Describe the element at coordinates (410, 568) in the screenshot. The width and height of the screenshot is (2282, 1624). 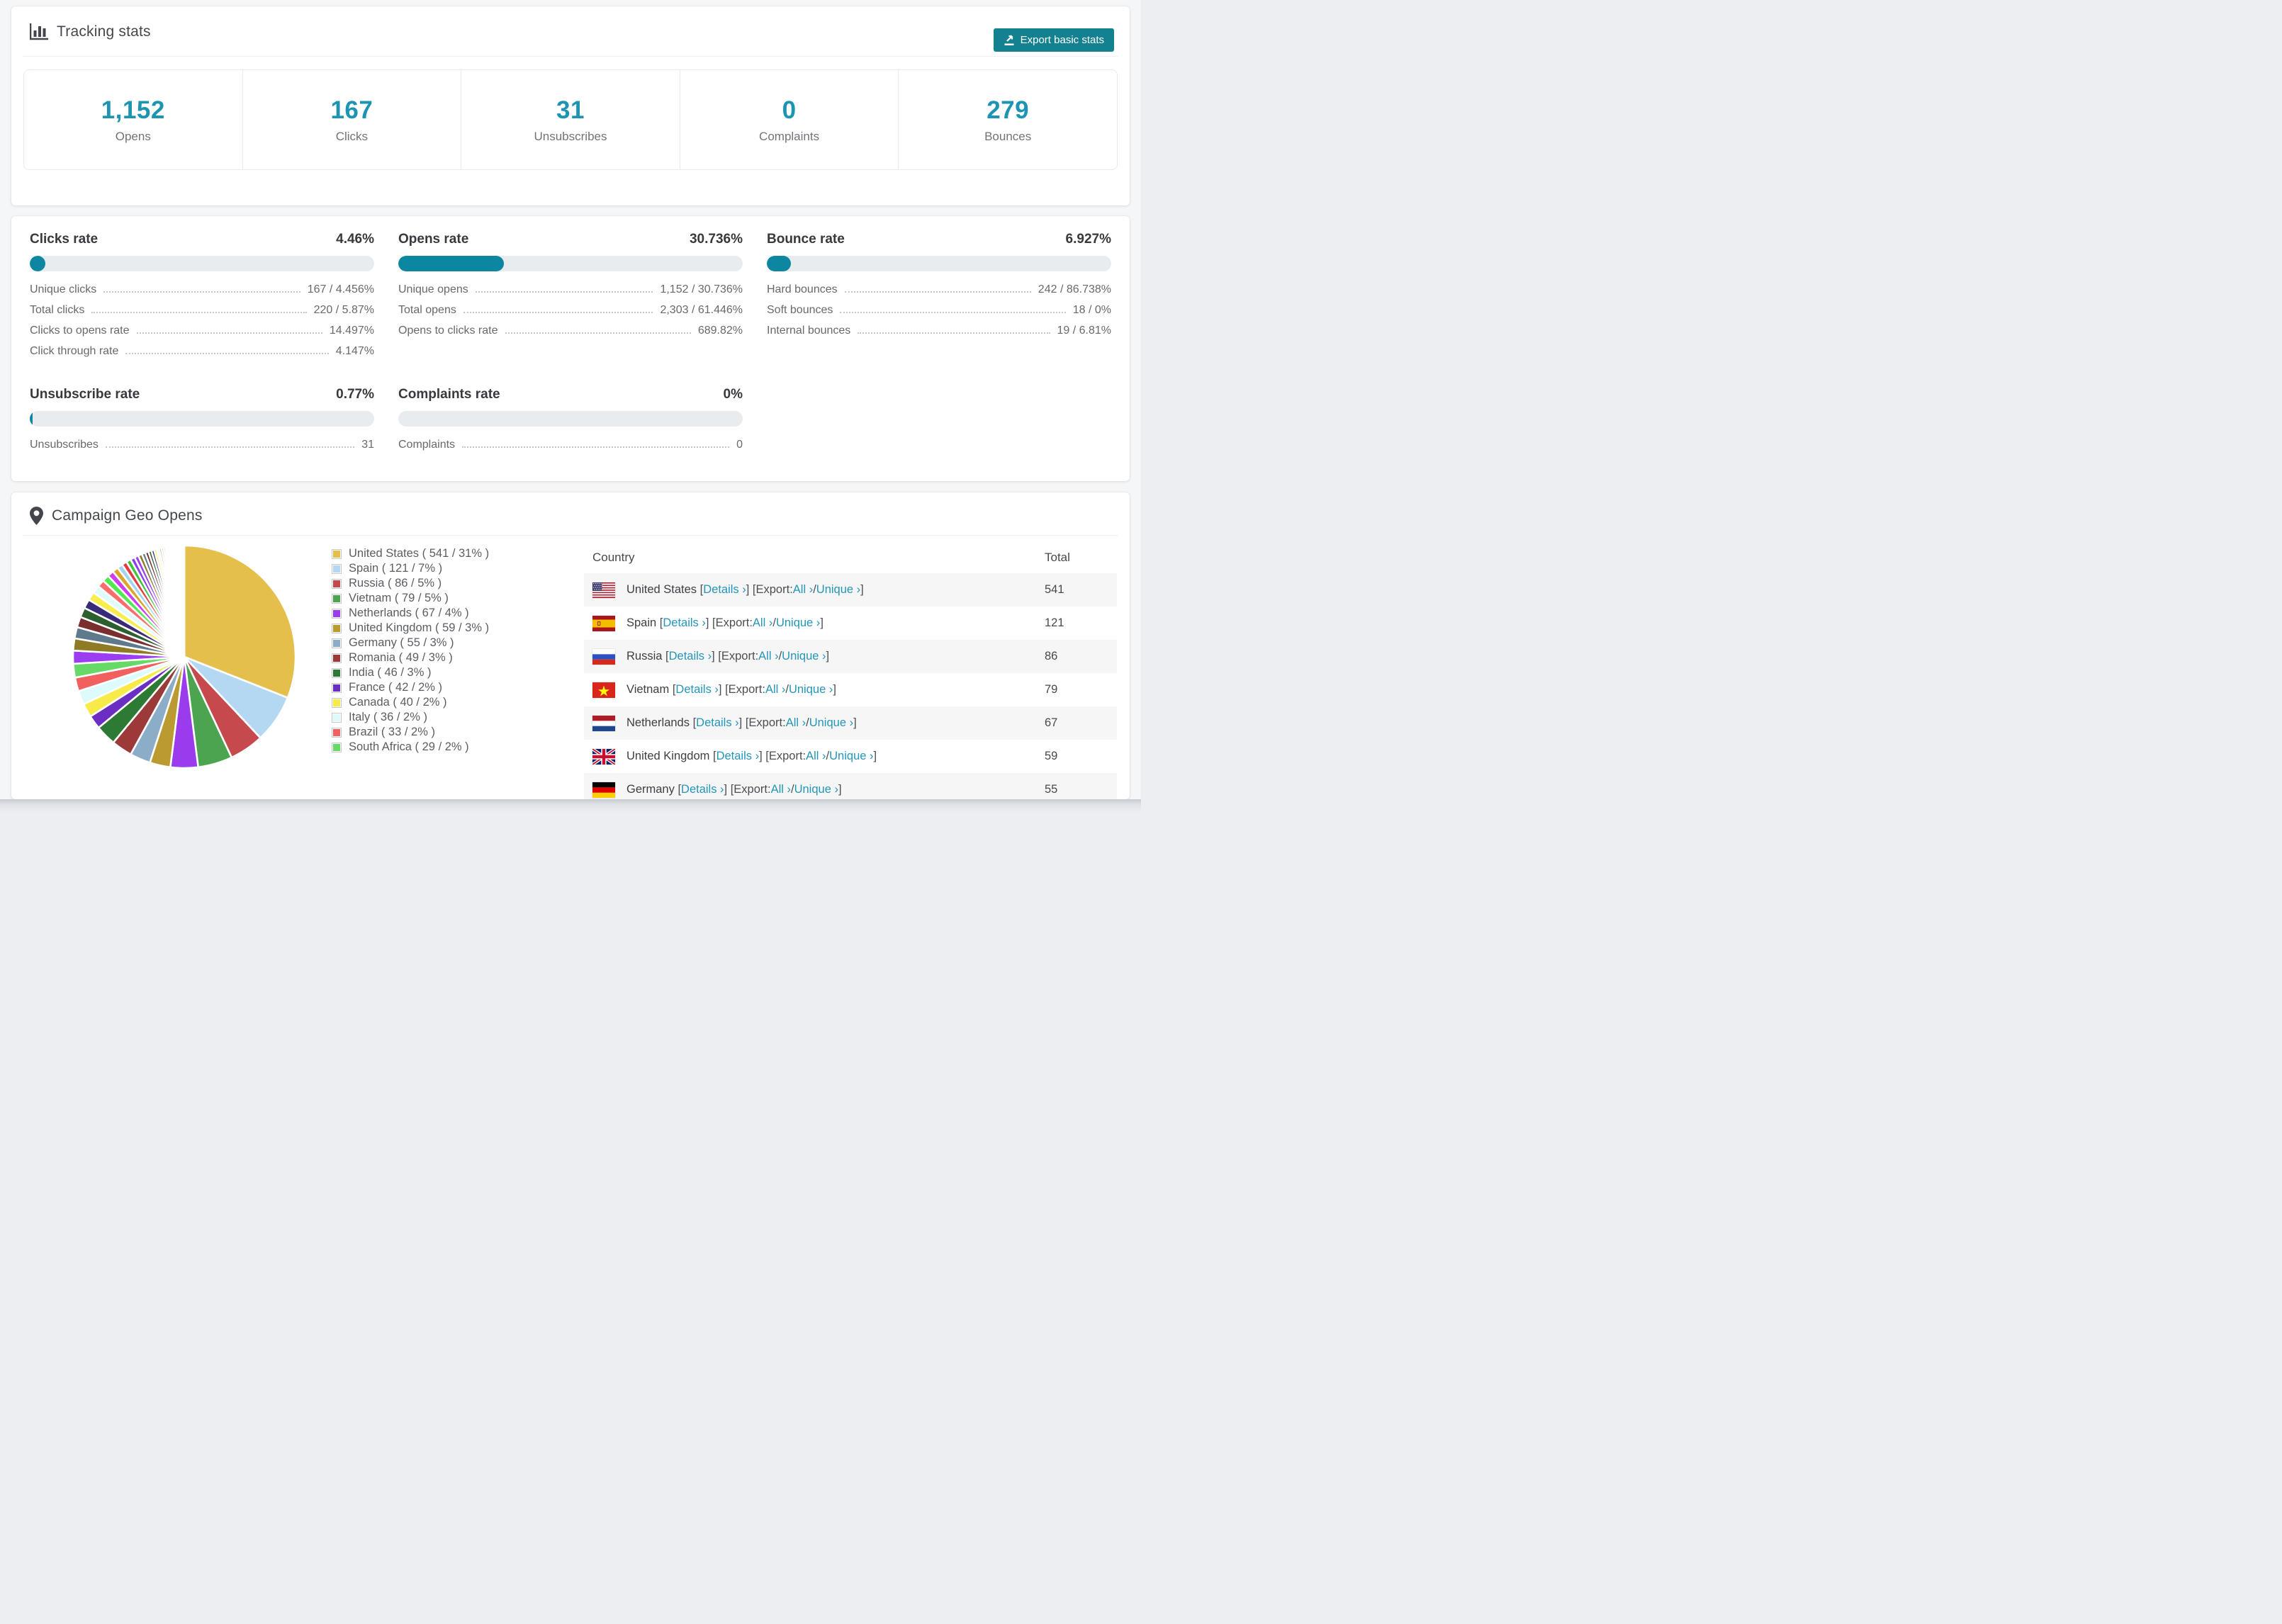
I see `legend-item: Spain ( 121 / 7% )` at that location.